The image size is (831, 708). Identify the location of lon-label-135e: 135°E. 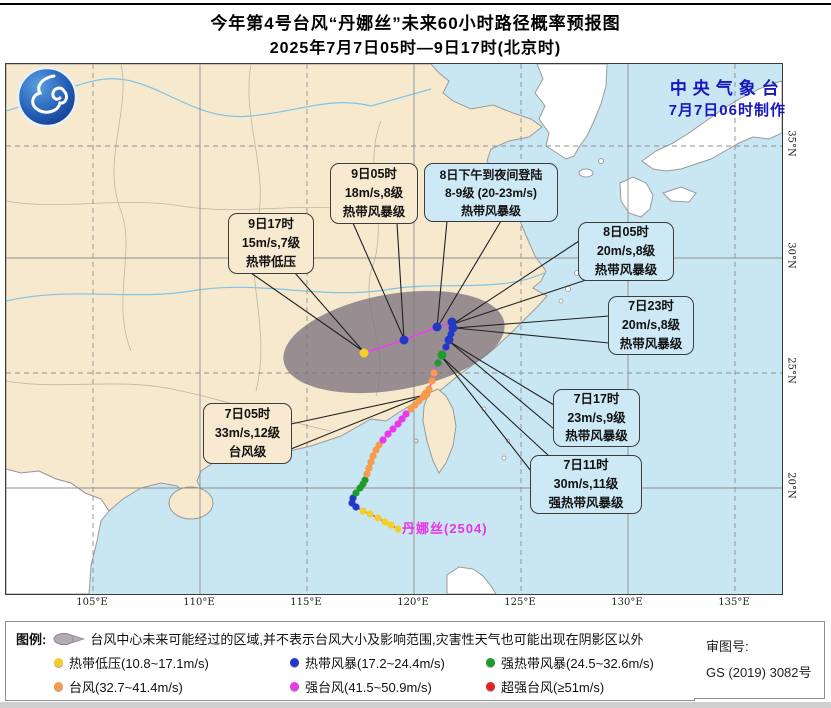
(734, 602).